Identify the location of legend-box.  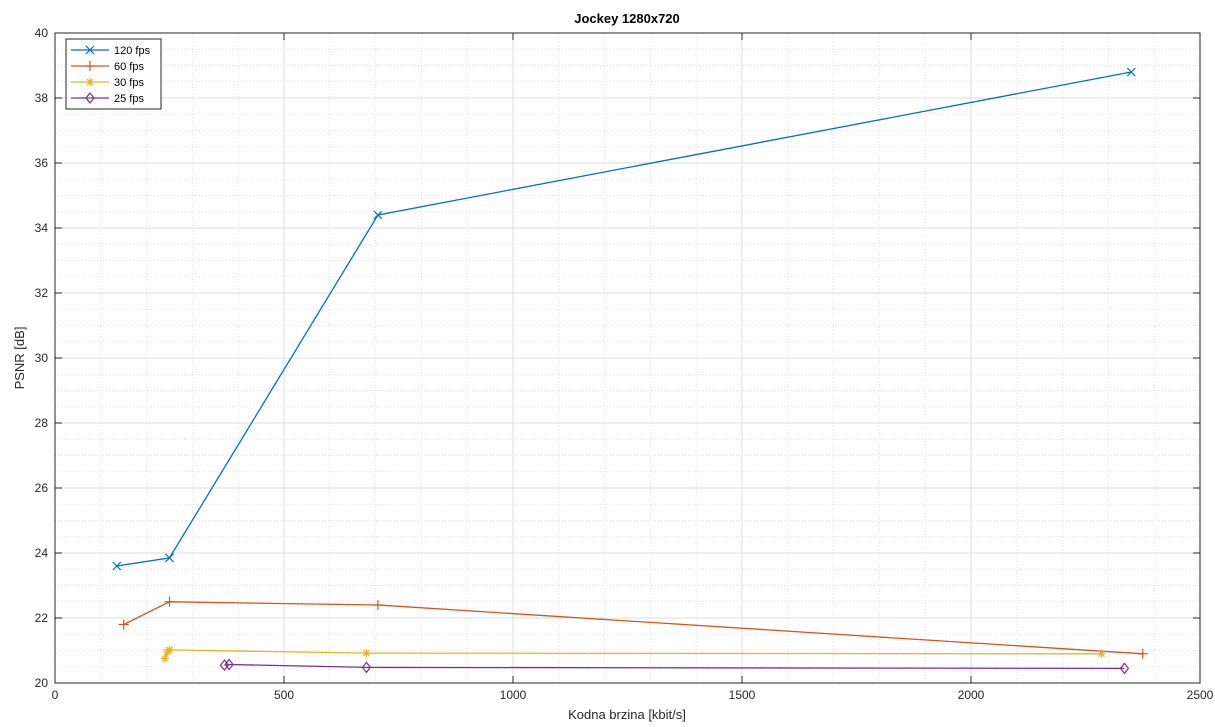
(113, 74).